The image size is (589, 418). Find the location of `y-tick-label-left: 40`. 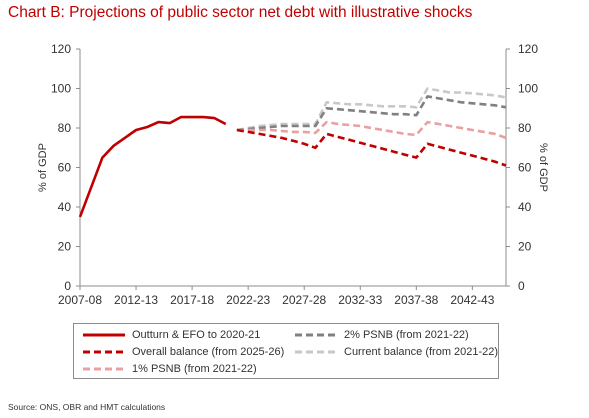

y-tick-label-left: 40 is located at coordinates (65, 207).